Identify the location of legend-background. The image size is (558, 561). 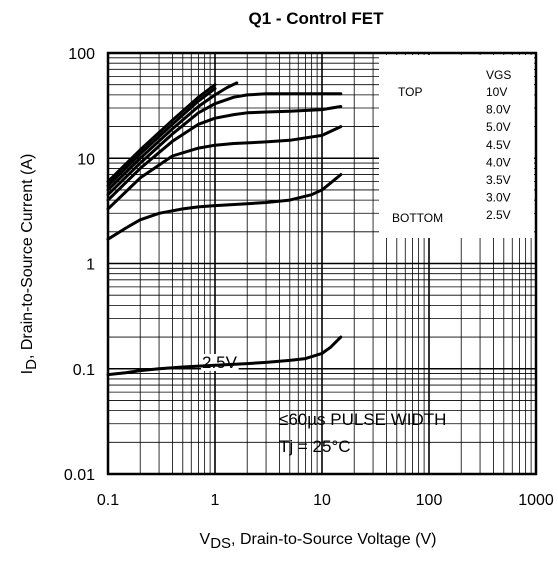
(456, 146).